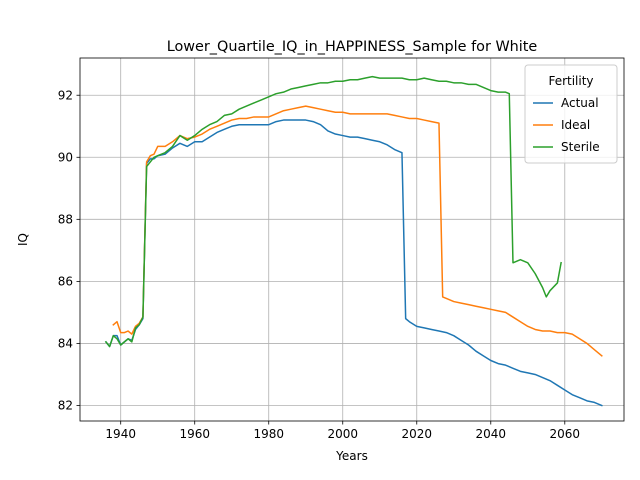  Describe the element at coordinates (491, 434) in the screenshot. I see `x-tick-label: 2040` at that location.